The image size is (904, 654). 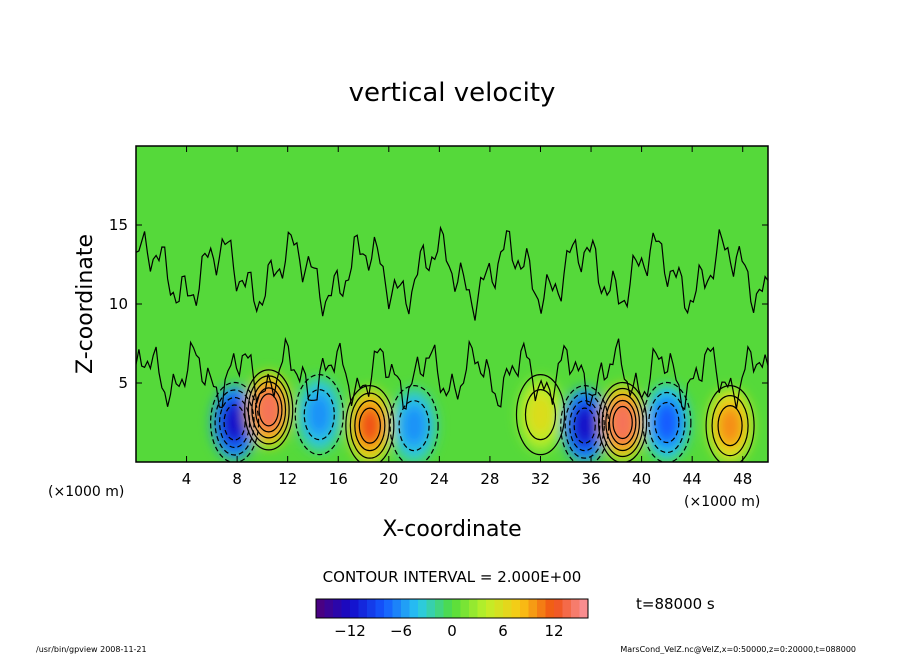 I want to click on x-tick-label-8: 8, so click(x=237, y=479).